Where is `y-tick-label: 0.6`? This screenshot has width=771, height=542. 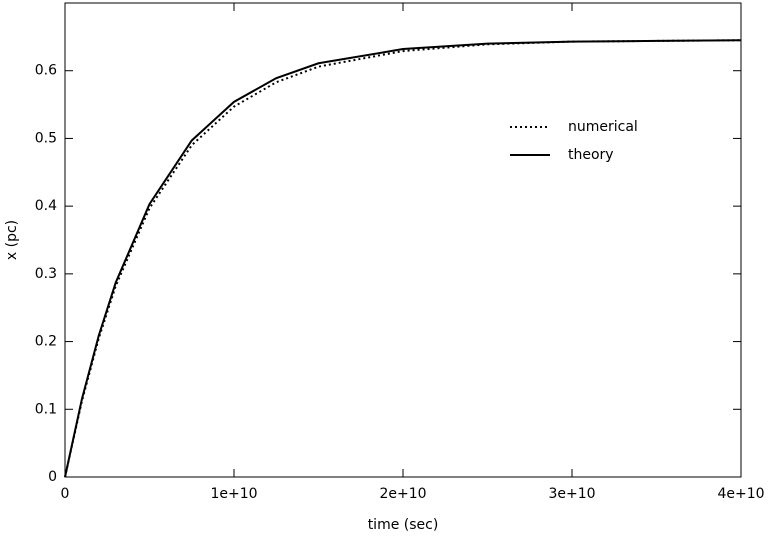 y-tick-label: 0.6 is located at coordinates (46, 71).